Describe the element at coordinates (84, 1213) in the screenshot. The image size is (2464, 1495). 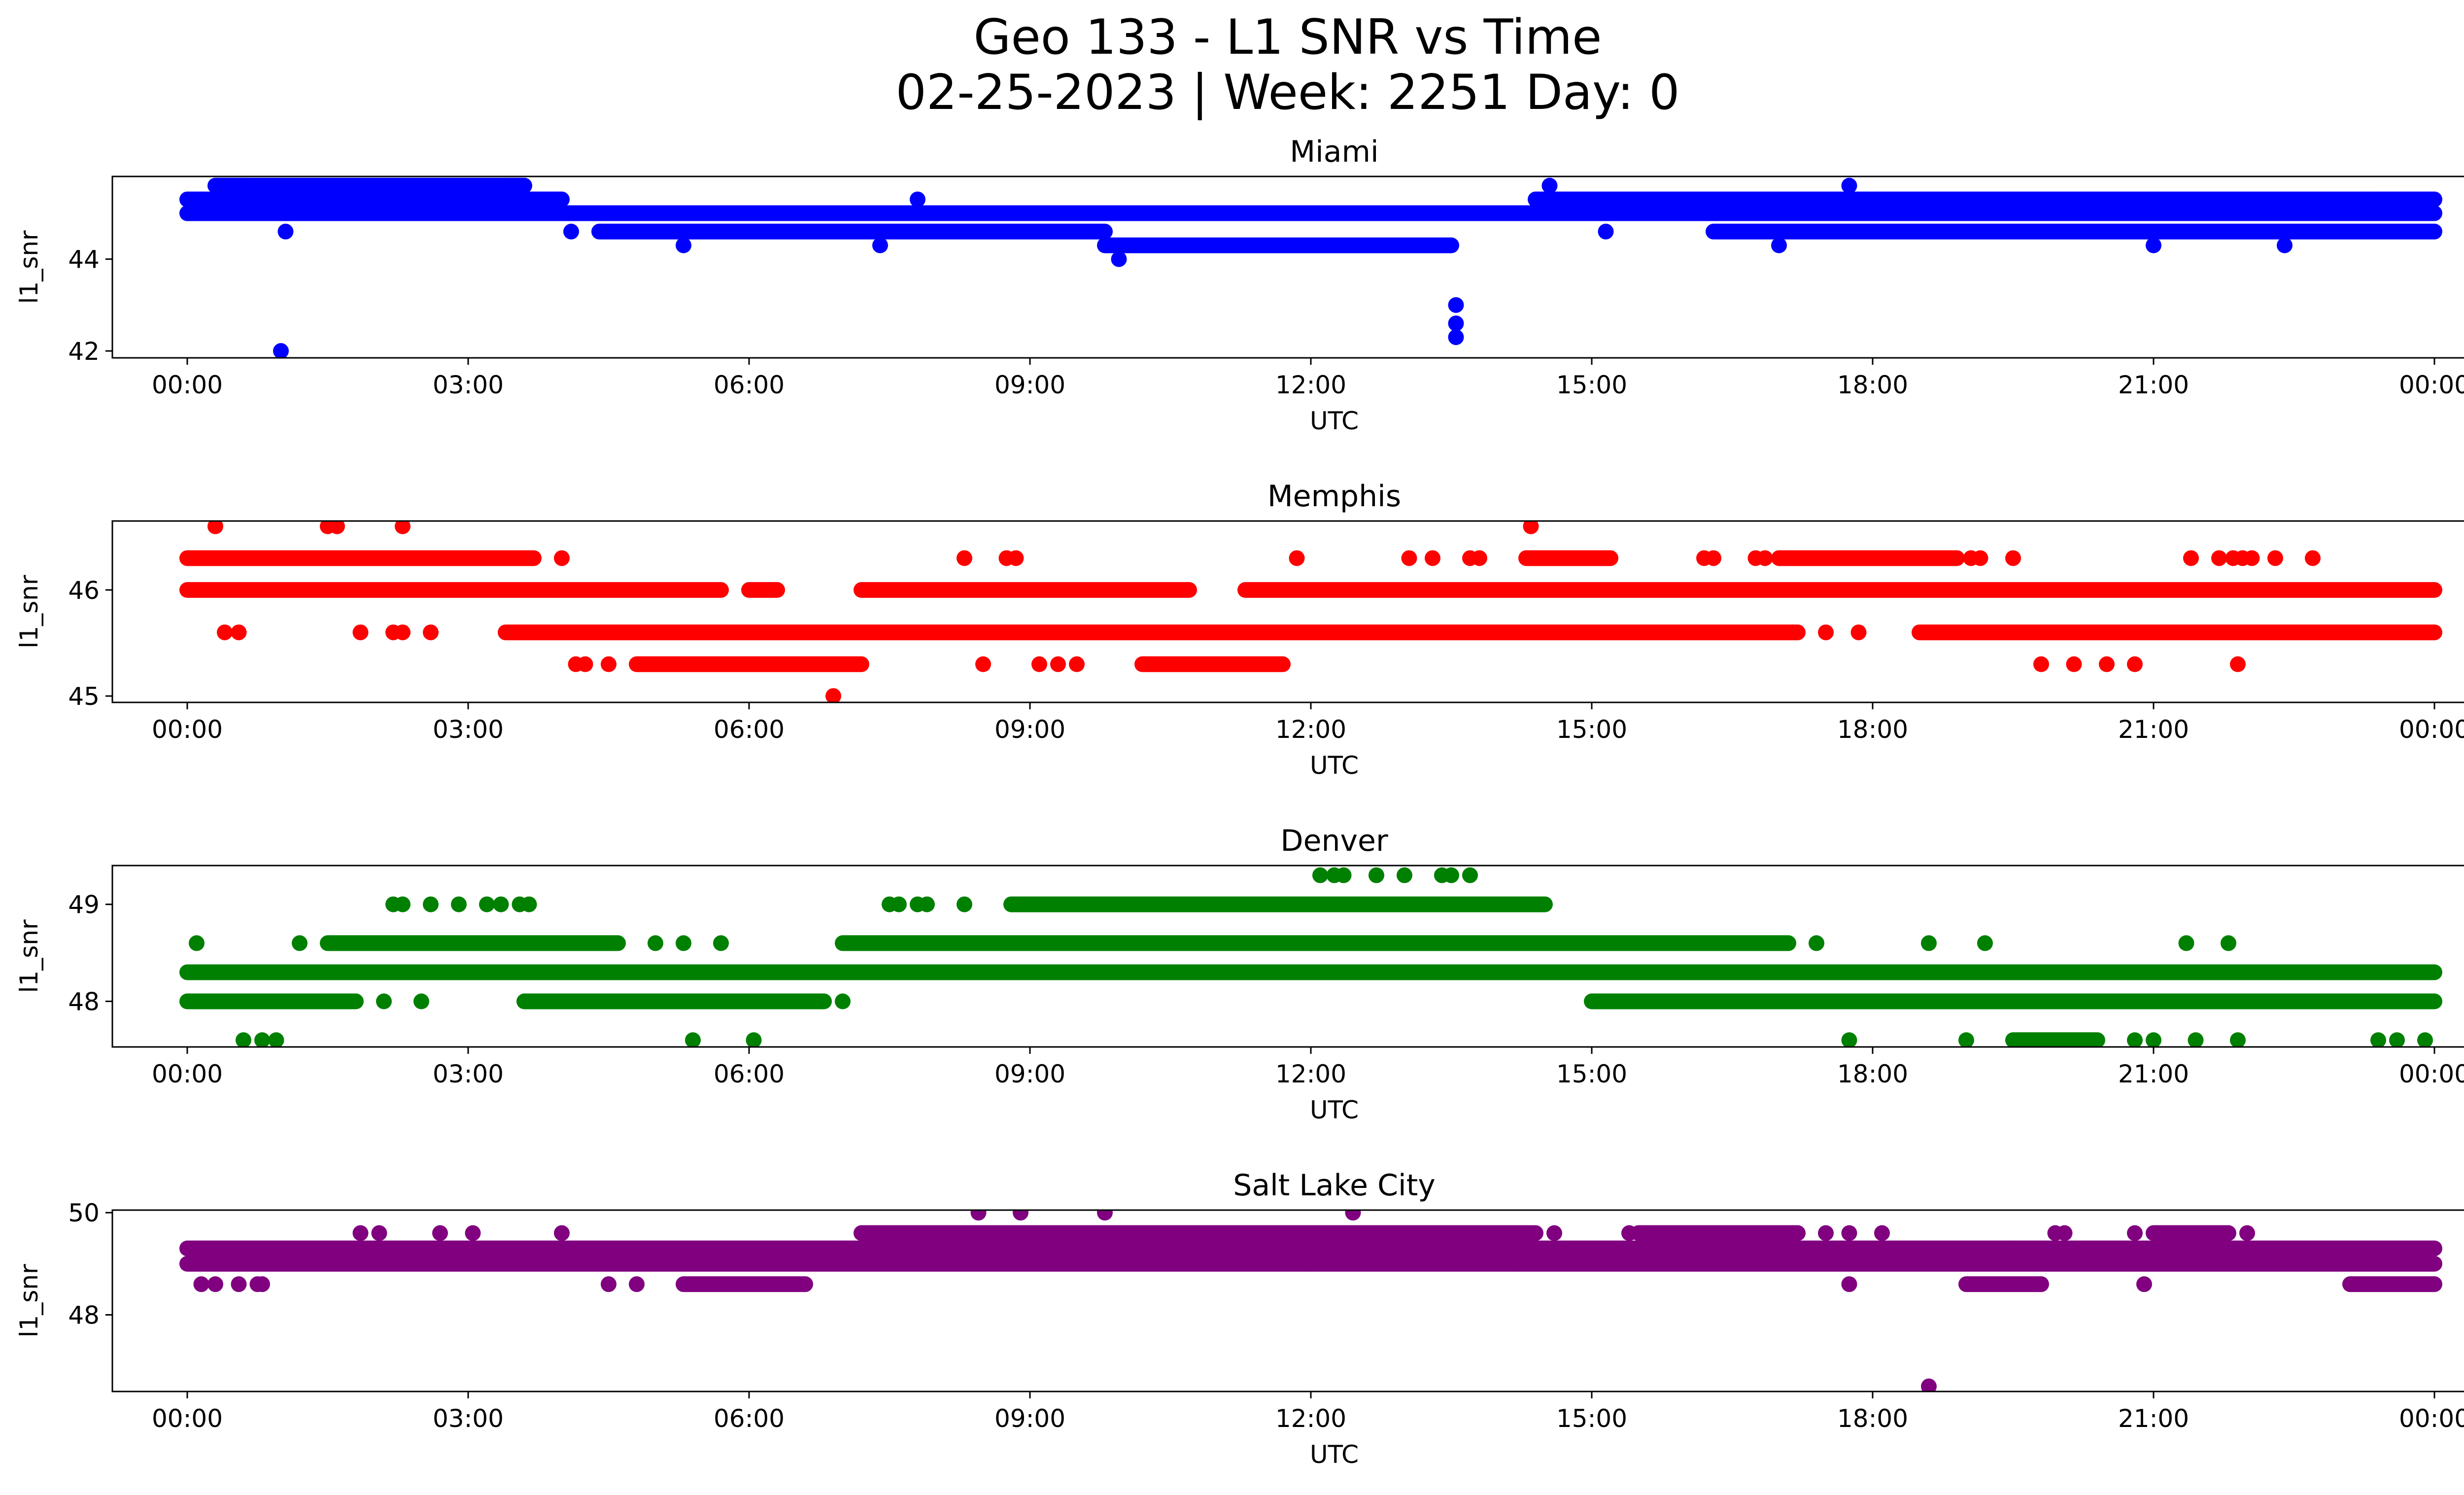
I see `y-tick-label: 50` at that location.